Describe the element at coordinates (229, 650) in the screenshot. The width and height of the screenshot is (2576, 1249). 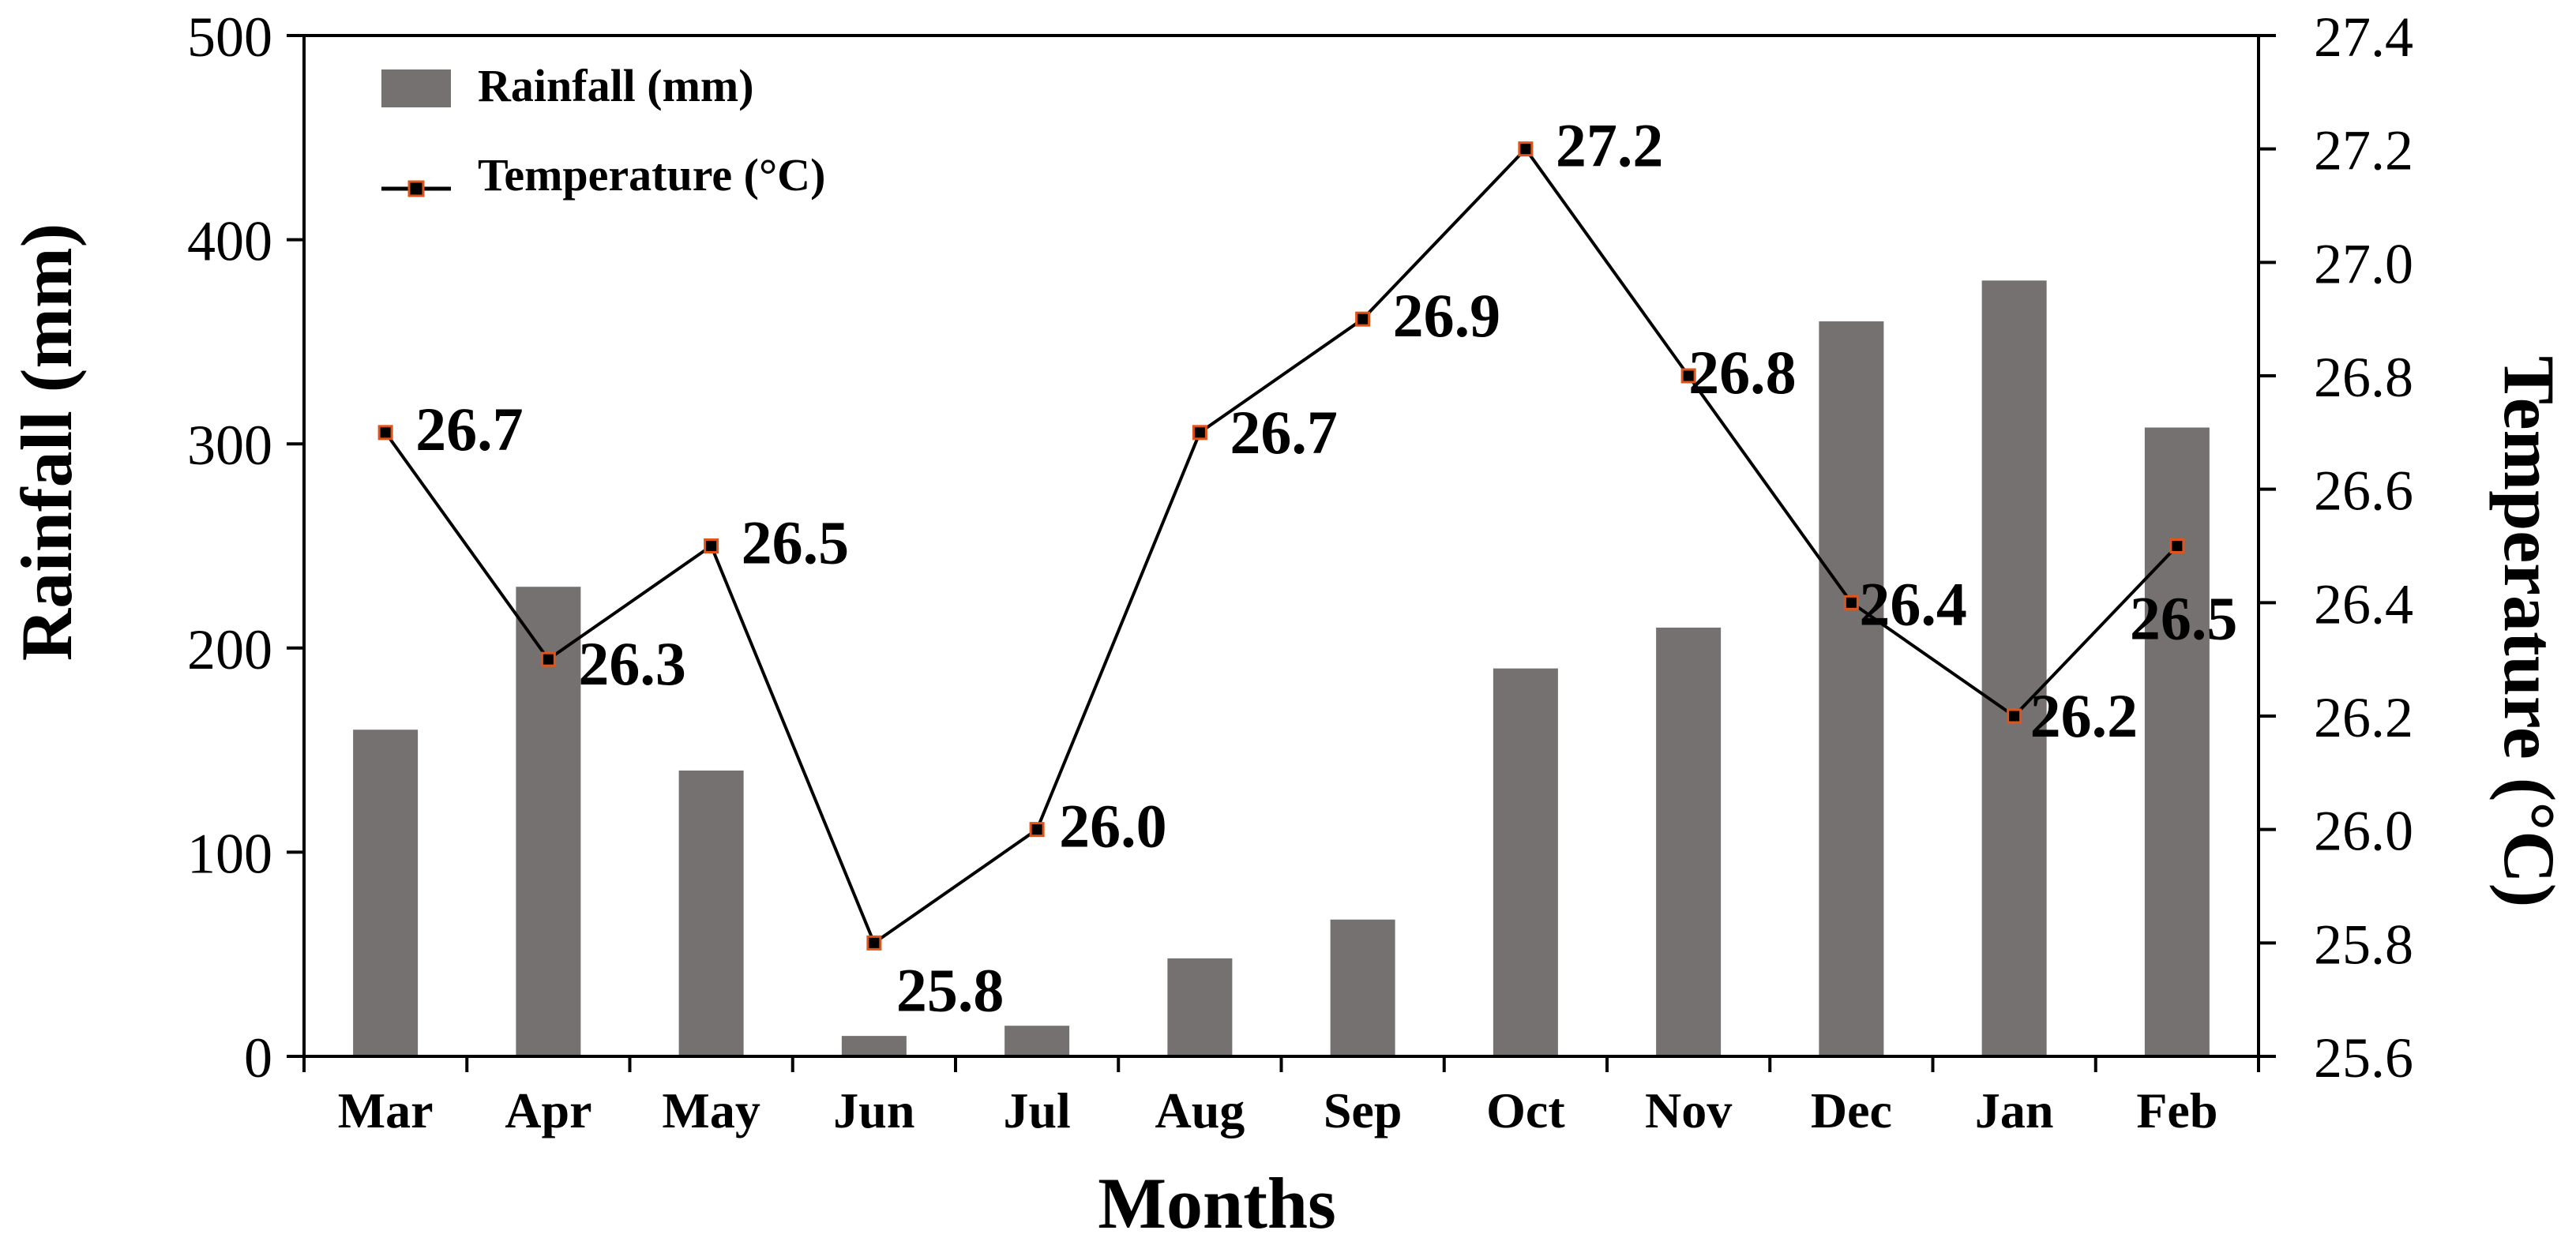
I see `y-tick-label-left: 200` at that location.